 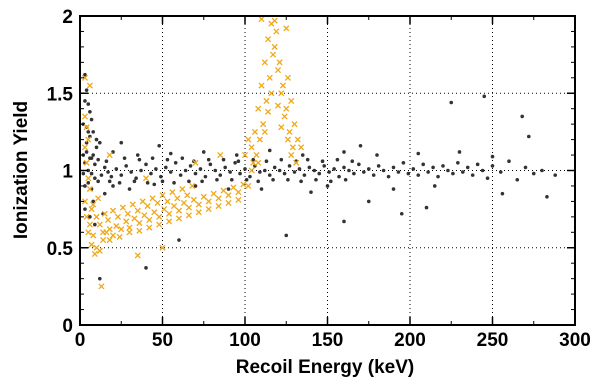 What do you see at coordinates (245, 340) in the screenshot?
I see `x-tick-label: 100` at bounding box center [245, 340].